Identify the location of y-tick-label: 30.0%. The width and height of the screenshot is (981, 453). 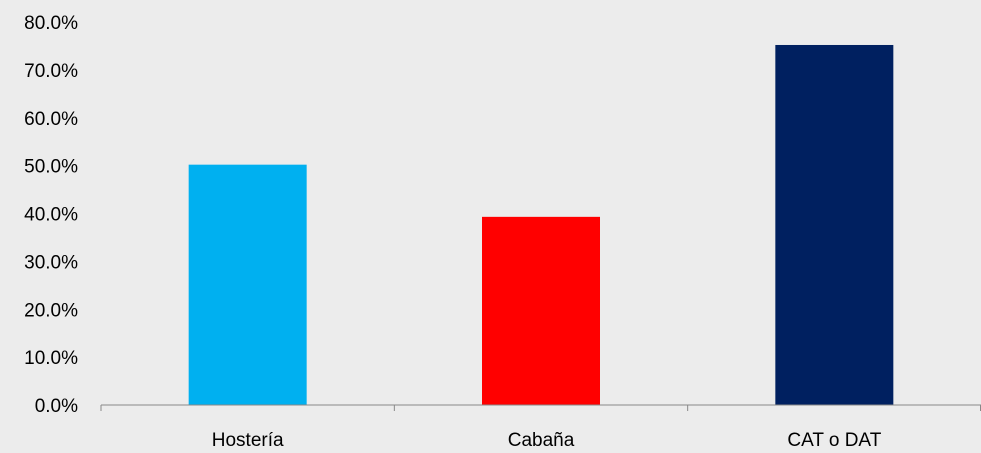
(51, 262).